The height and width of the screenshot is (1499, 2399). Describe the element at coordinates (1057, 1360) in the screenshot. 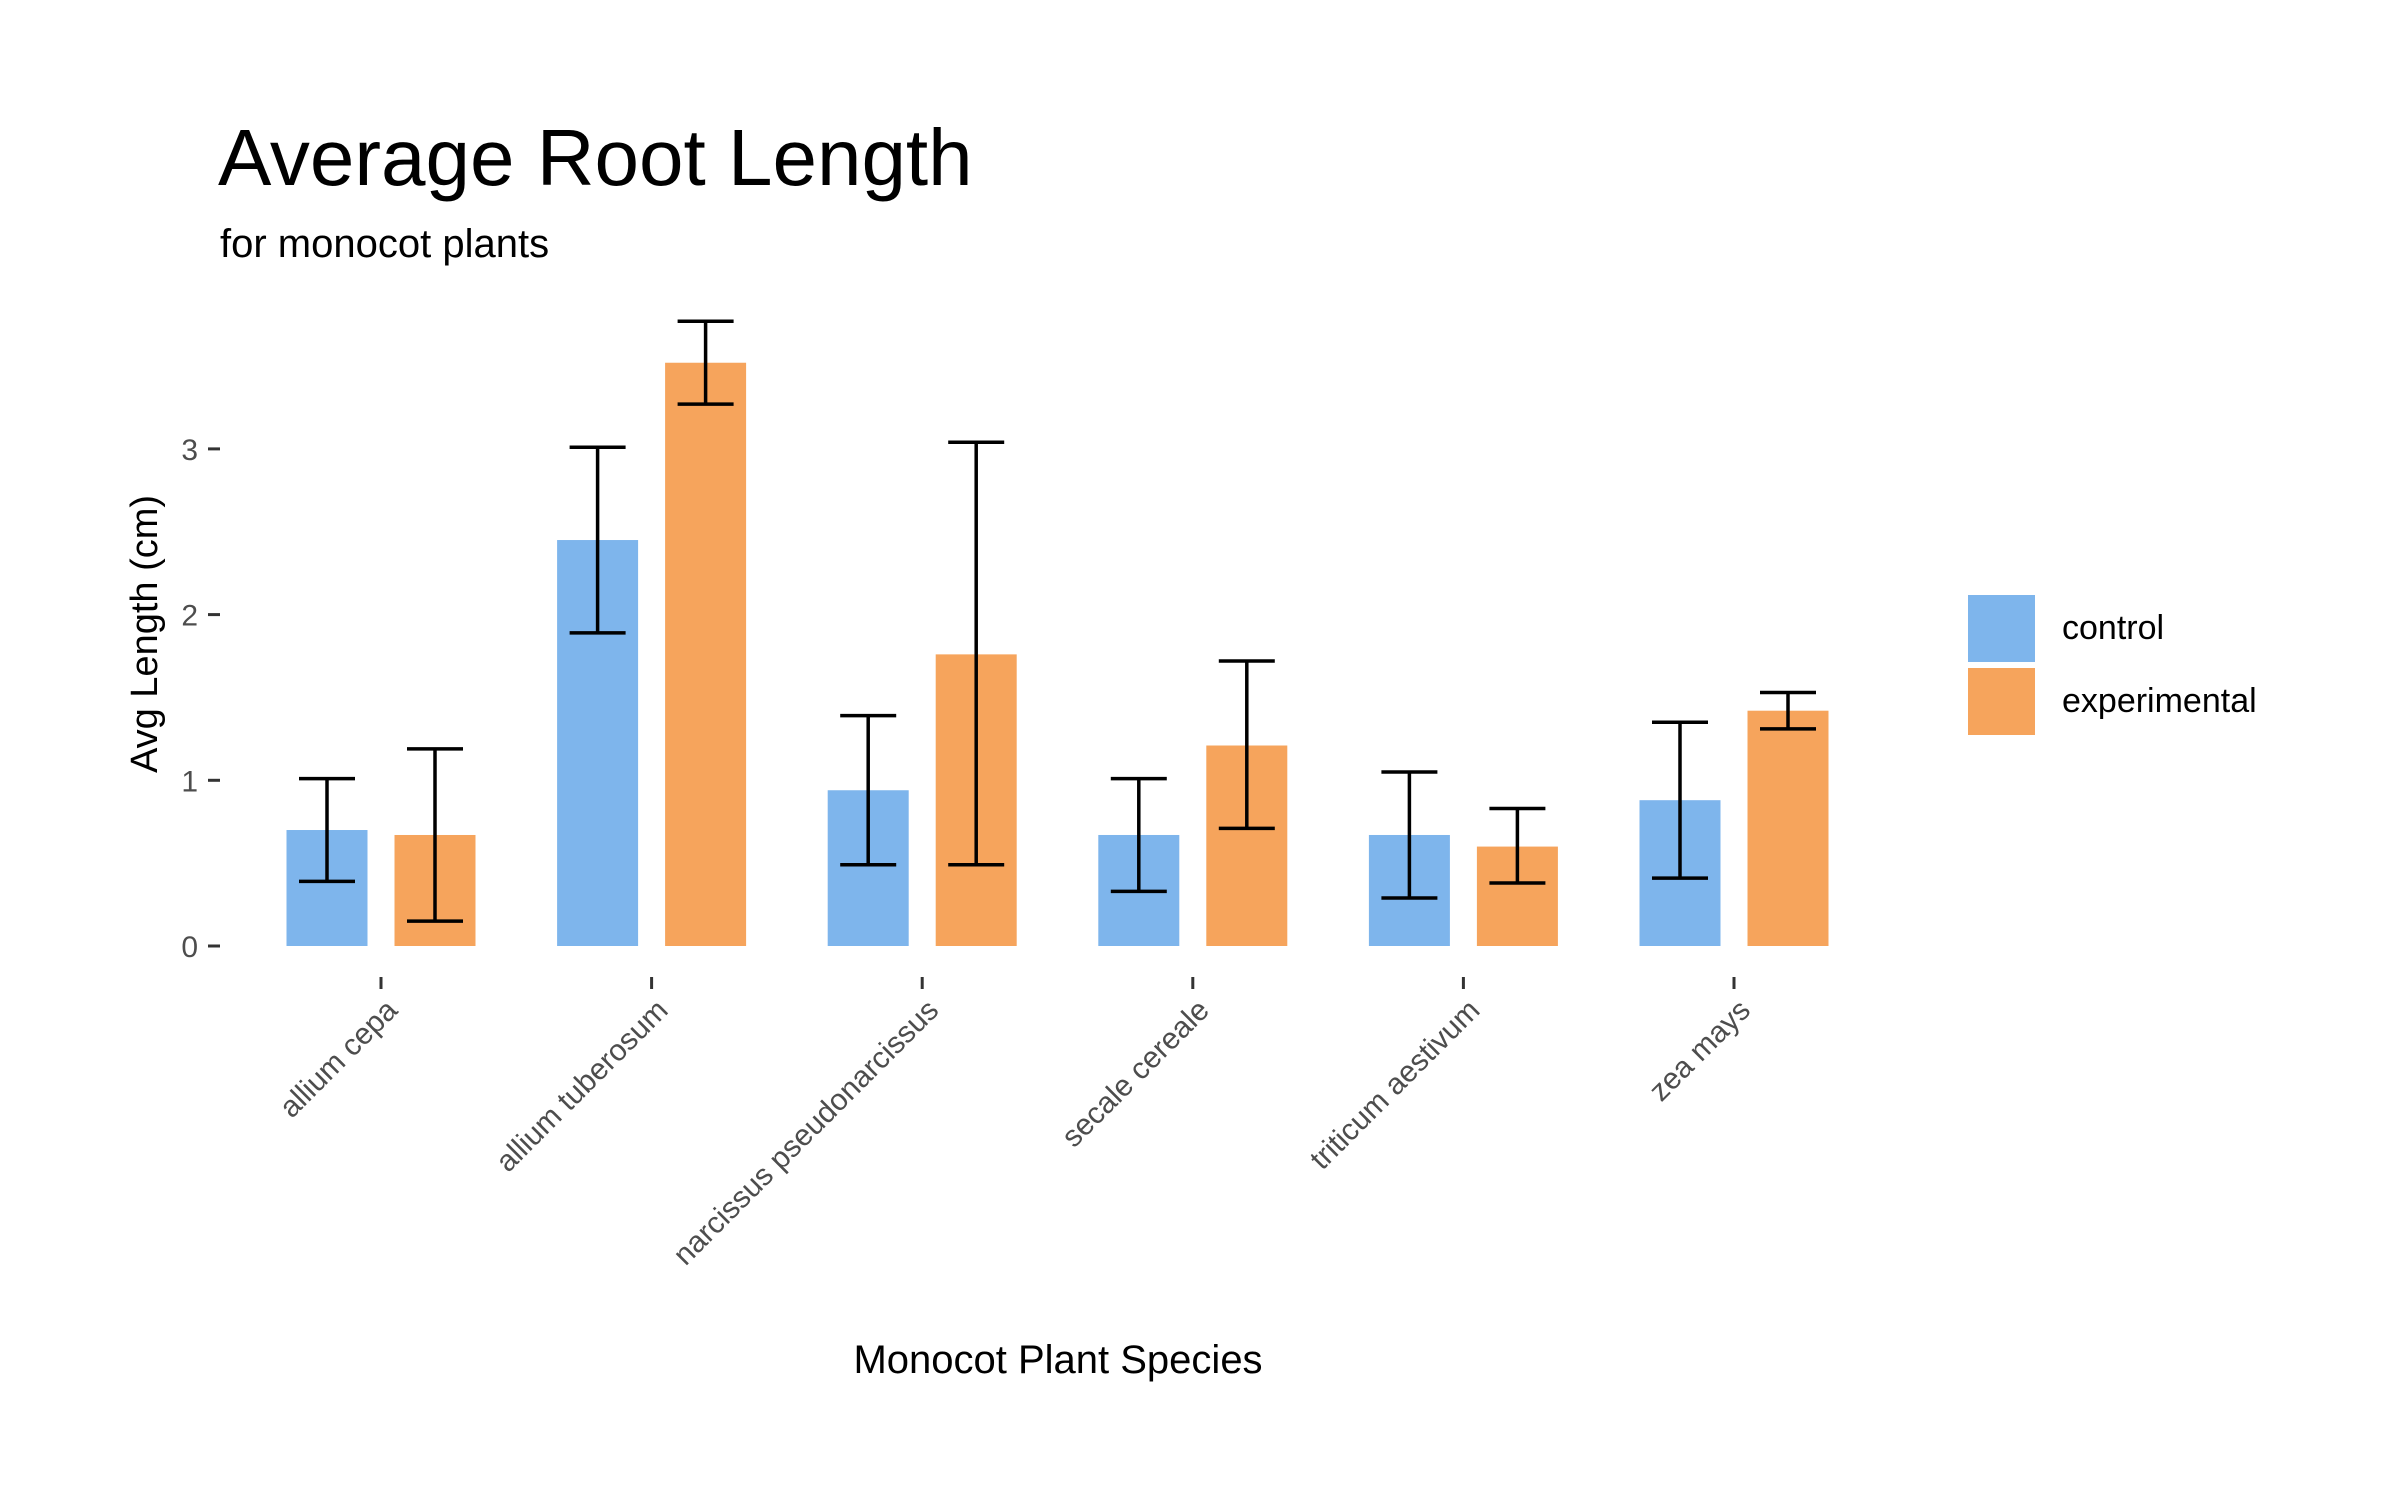

I see `x-axis-title: Monocot Plant Species` at that location.